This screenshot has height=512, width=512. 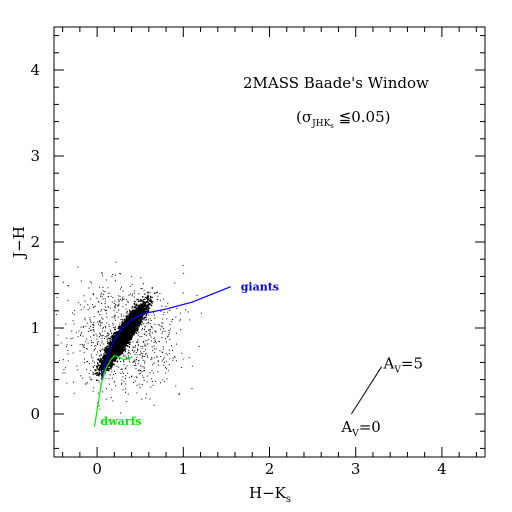 I want to click on star-scatter-cloud, so click(x=128, y=337).